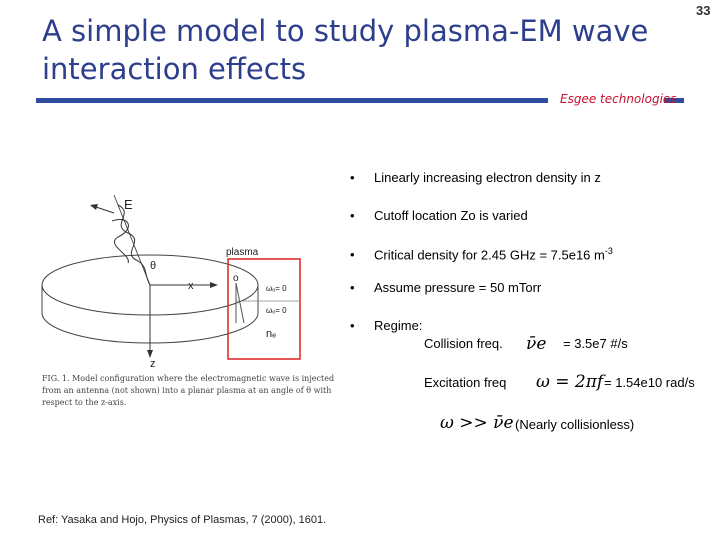  What do you see at coordinates (242, 252) in the screenshot?
I see `label-plasma: plasma` at bounding box center [242, 252].